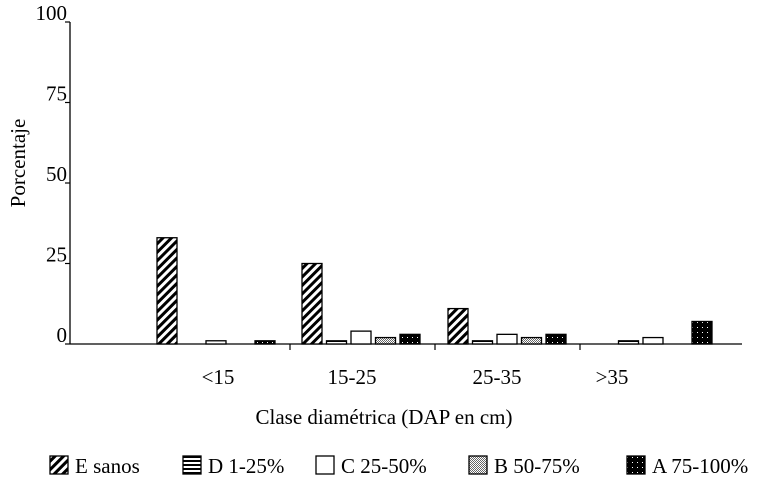 The width and height of the screenshot is (776, 484). Describe the element at coordinates (352, 377) in the screenshot. I see `x-category-label: 15-25` at that location.